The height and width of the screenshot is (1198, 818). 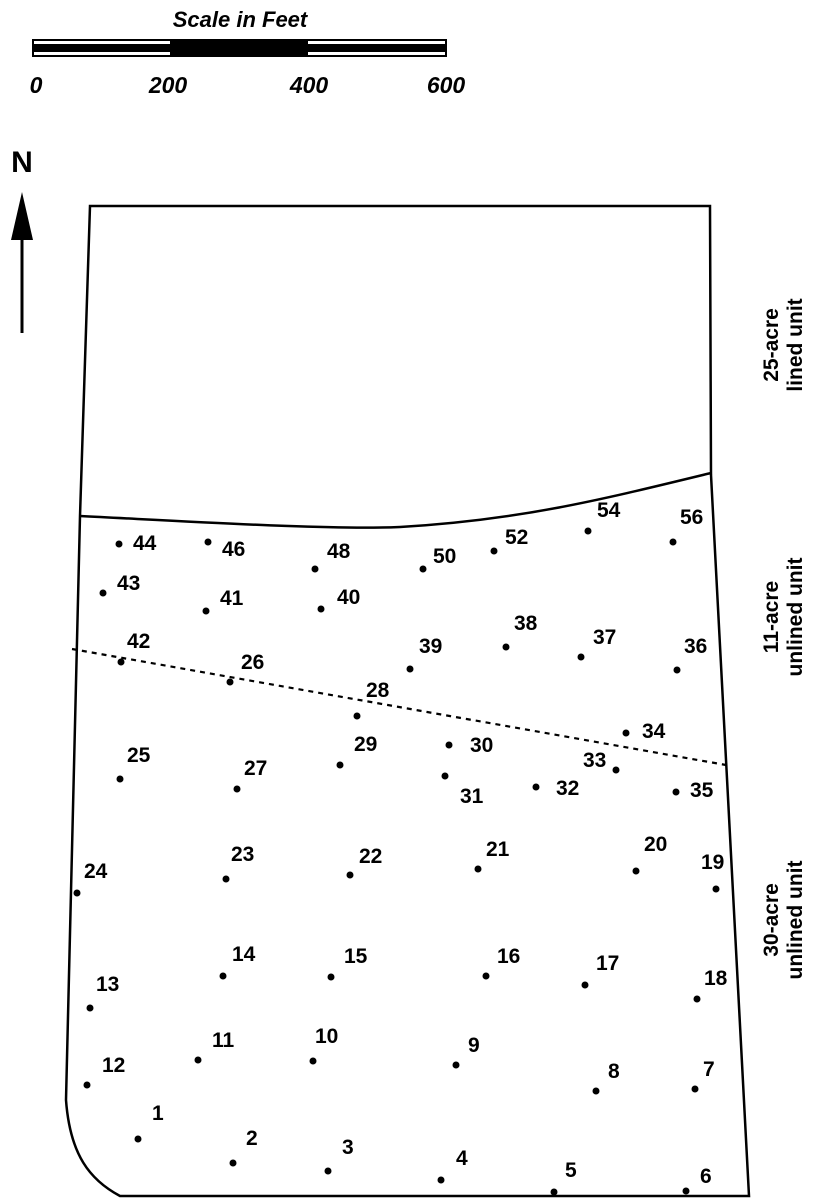 What do you see at coordinates (795, 344) in the screenshot?
I see `unit-label-25-acre-line2: lined unit` at bounding box center [795, 344].